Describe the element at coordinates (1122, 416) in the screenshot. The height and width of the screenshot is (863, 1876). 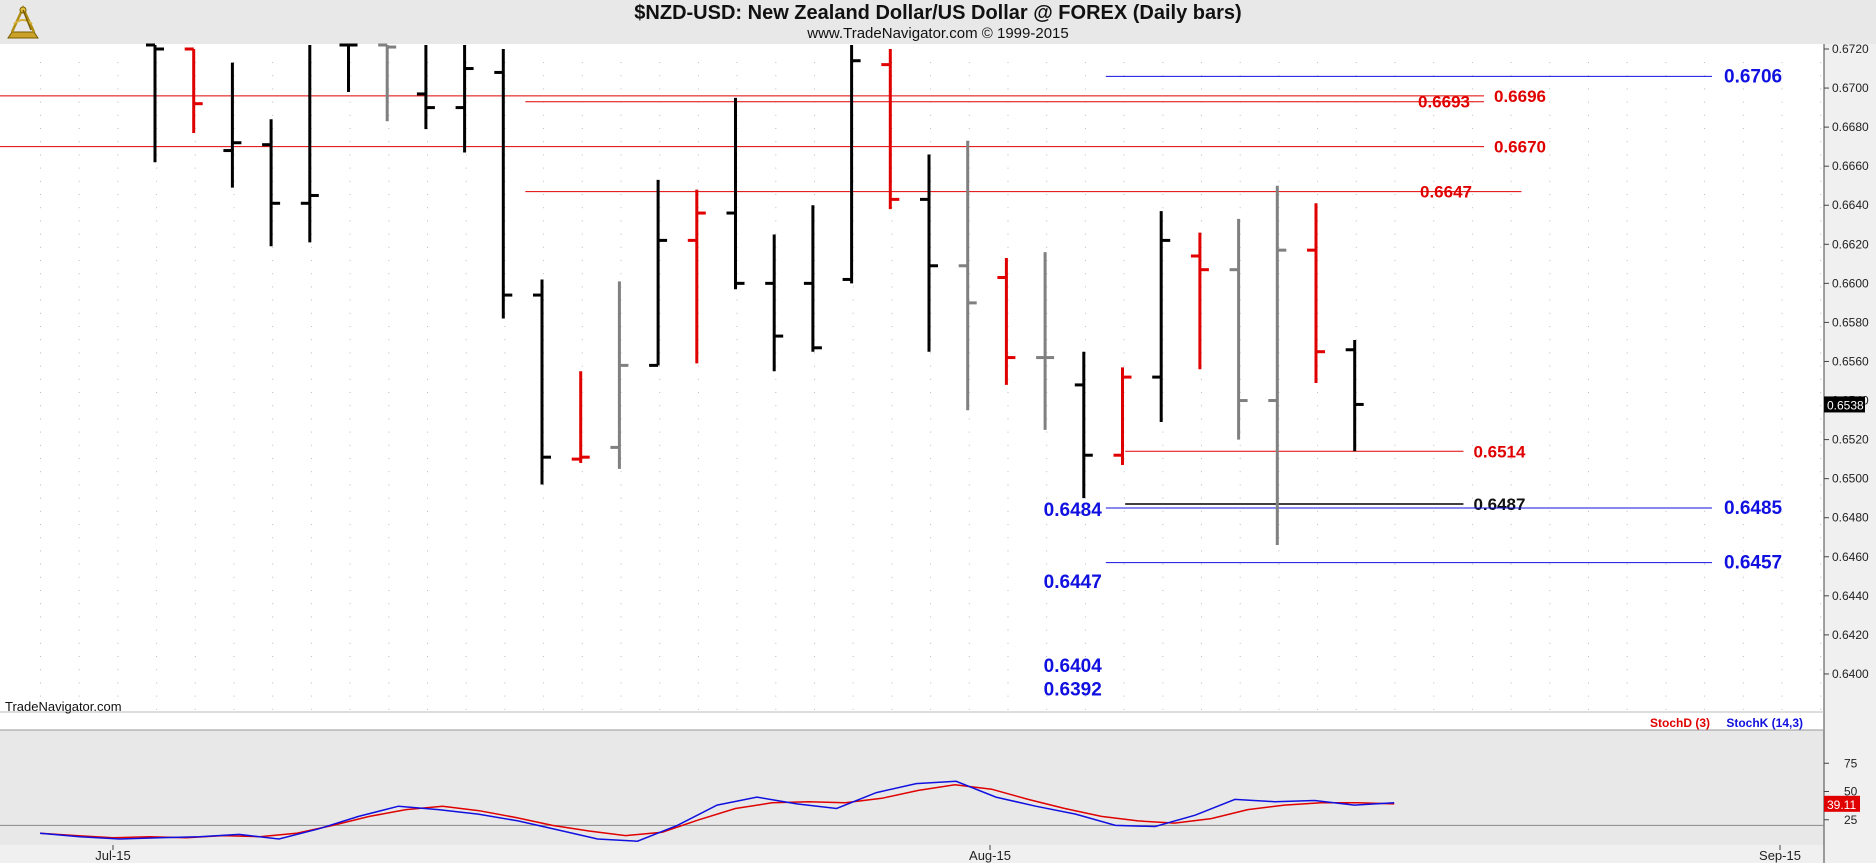
I see `ohlc-bar` at that location.